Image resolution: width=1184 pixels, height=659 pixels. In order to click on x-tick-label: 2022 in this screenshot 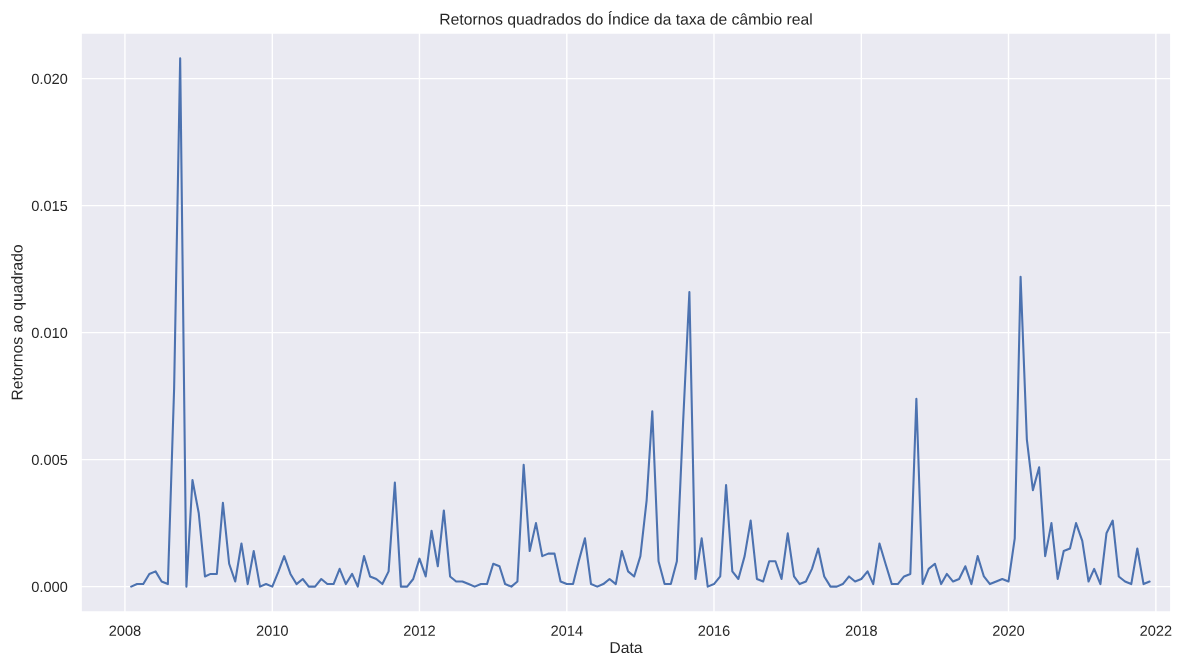, I will do `click(1156, 630)`.